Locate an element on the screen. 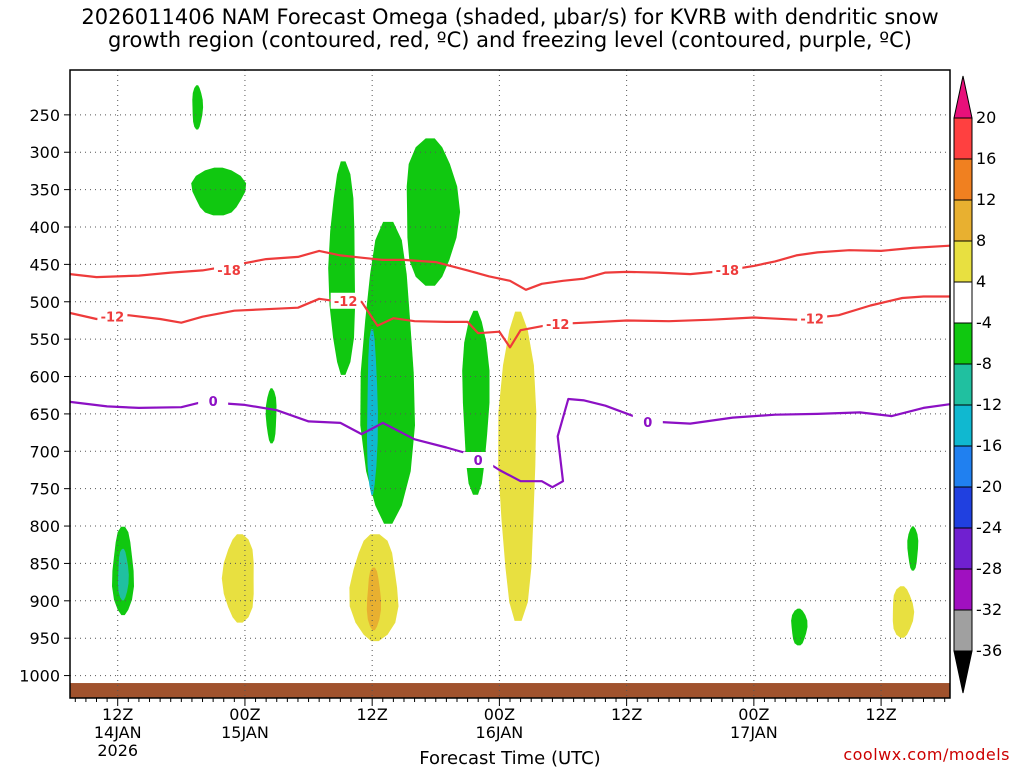 The width and height of the screenshot is (1024, 768). x-tick-date: 15JAN is located at coordinates (245, 732).